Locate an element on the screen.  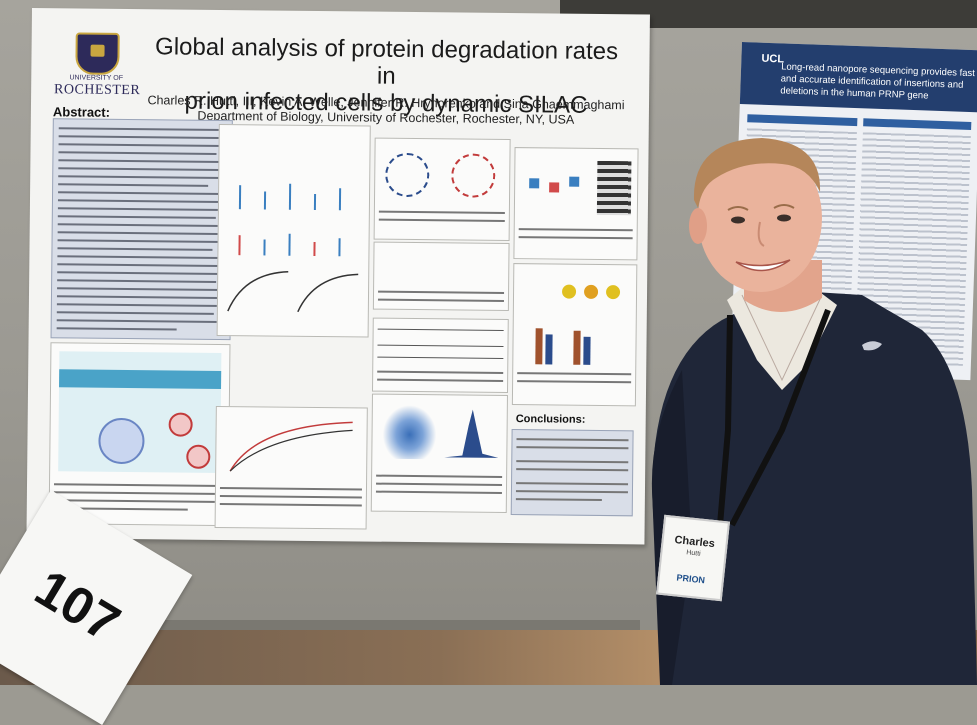
university-name: ROCHESTER is located at coordinates (97, 90).